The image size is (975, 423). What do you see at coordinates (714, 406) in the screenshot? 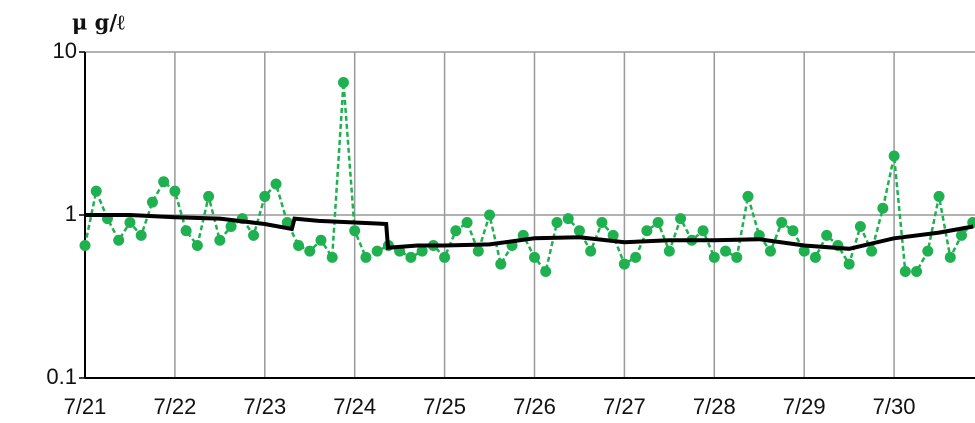
I see `x-tick-label: 7/28` at bounding box center [714, 406].